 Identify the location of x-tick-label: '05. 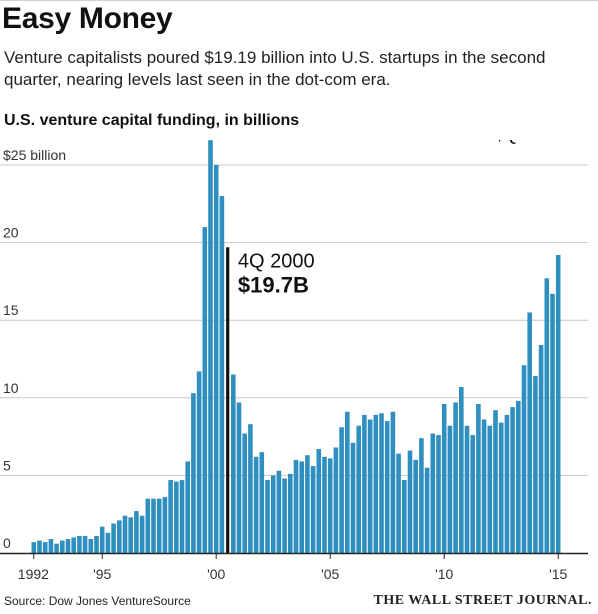
(330, 574).